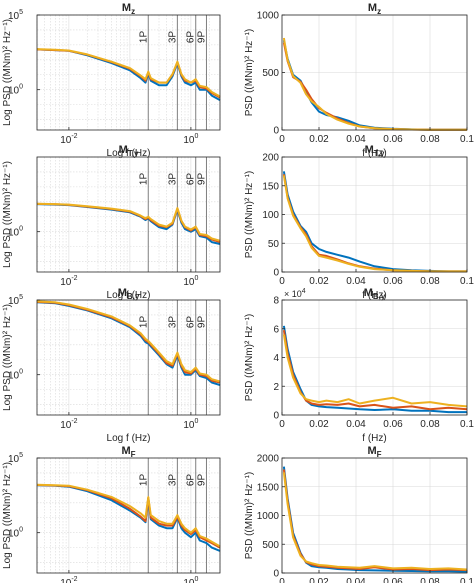 This screenshot has height=583, width=474. I want to click on y-exponent-label: × 10⁴, so click(295, 293).